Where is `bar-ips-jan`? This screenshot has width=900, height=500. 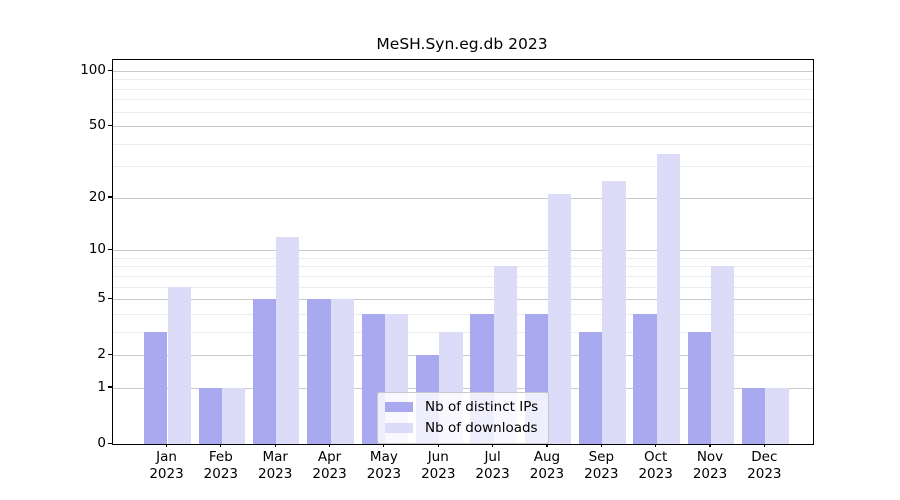
bar-ips-jan is located at coordinates (156, 387).